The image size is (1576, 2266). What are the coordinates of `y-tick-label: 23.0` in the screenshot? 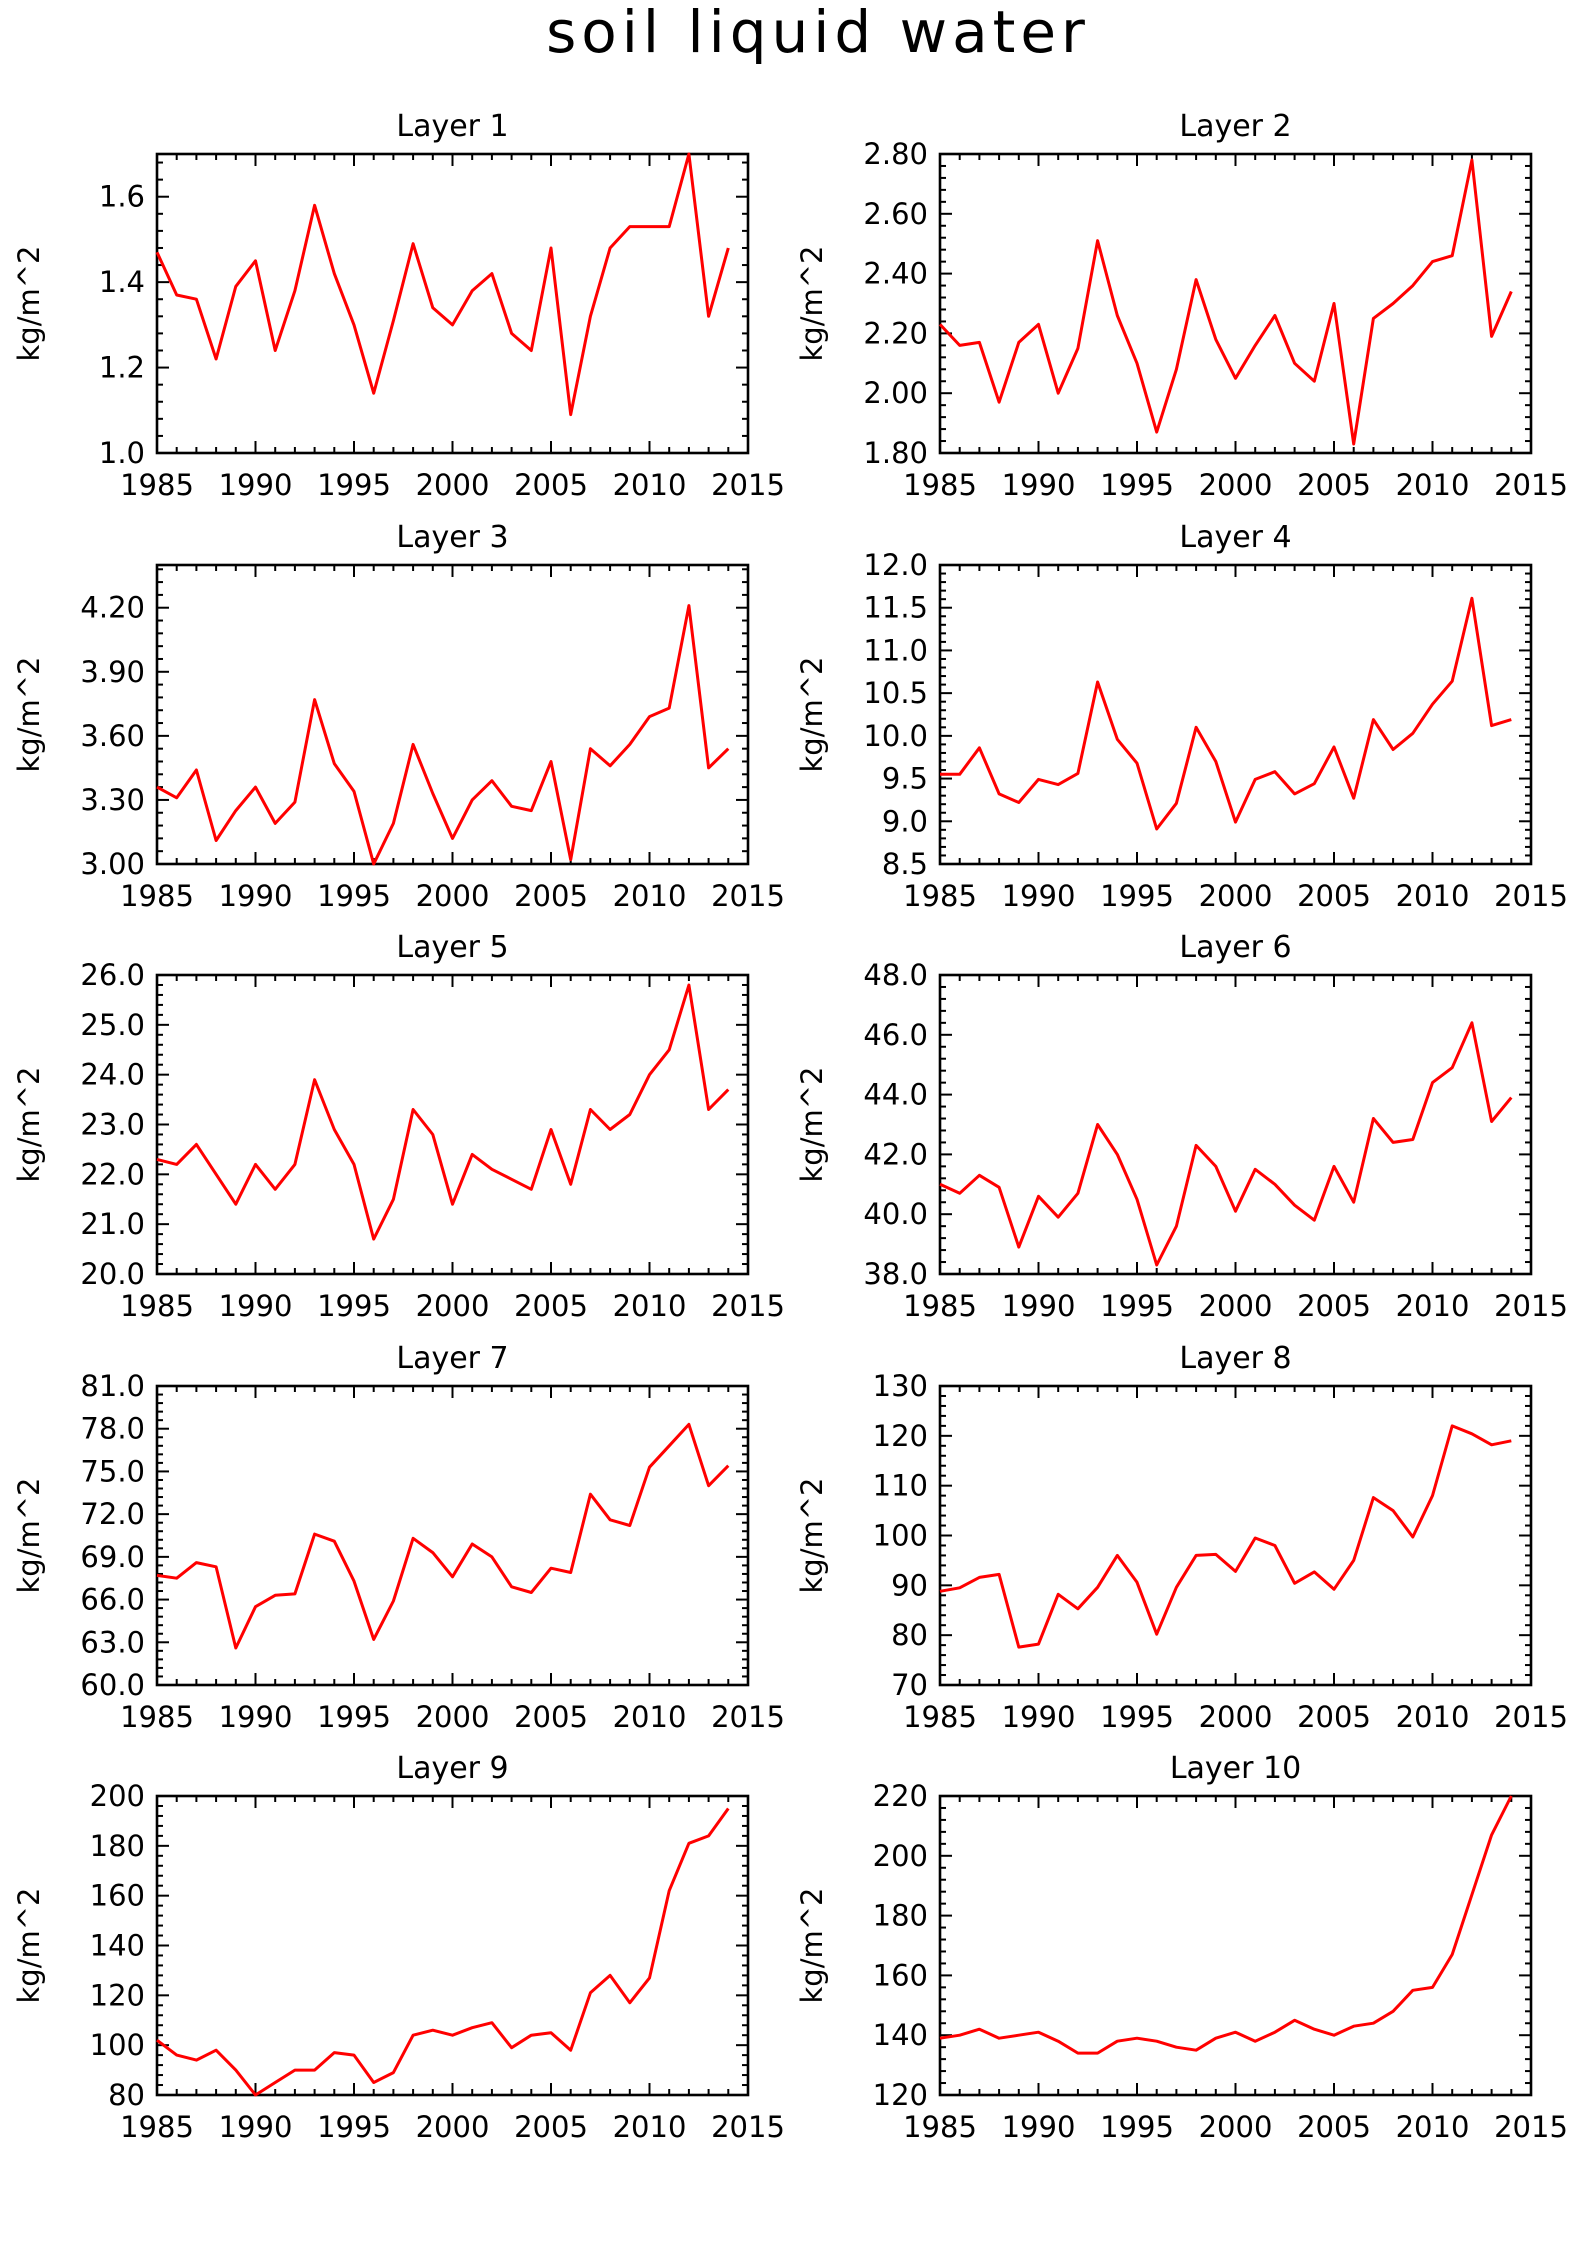 It's located at (112, 1125).